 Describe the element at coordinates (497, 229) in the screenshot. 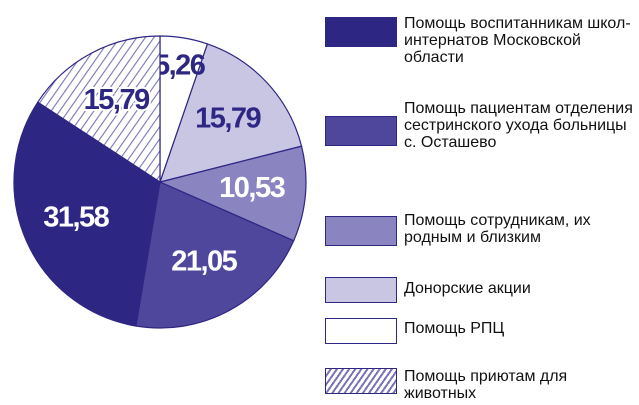

I see `legend-label: Помощь сотрудникам, их родным и близким` at that location.